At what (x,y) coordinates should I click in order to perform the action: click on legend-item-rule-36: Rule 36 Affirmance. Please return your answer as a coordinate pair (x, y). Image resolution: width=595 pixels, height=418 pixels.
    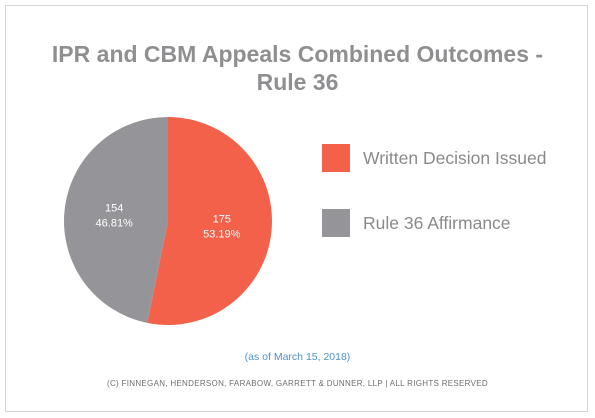
    Looking at the image, I should click on (416, 223).